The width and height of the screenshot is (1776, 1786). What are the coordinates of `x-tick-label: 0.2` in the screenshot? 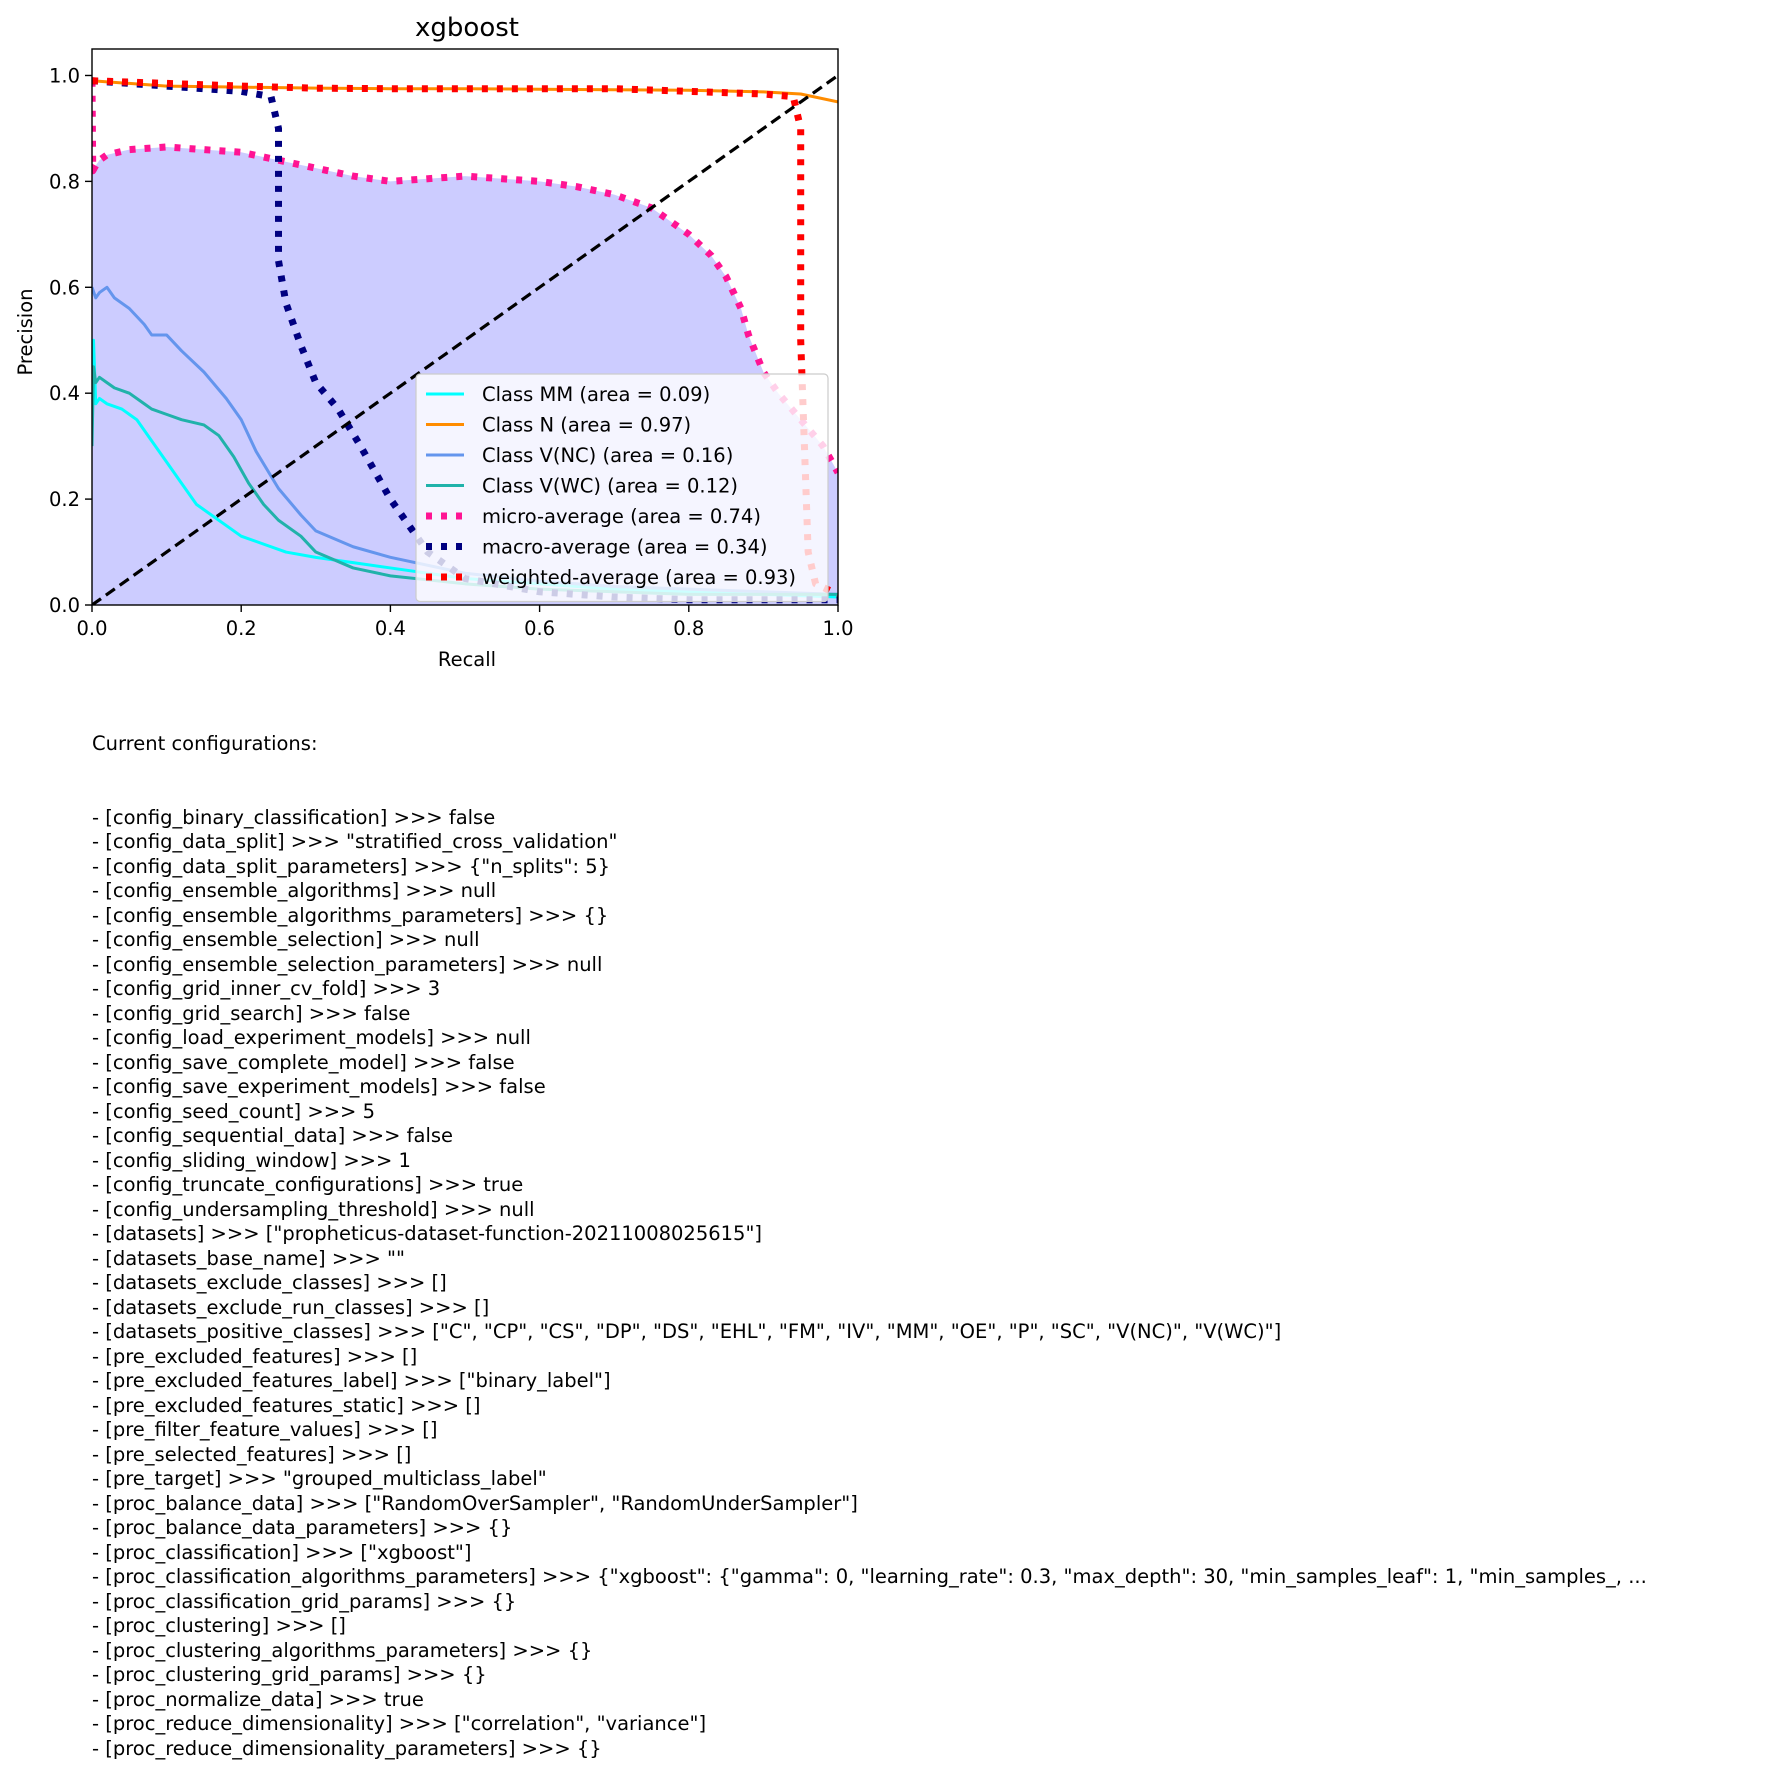 It's located at (241, 628).